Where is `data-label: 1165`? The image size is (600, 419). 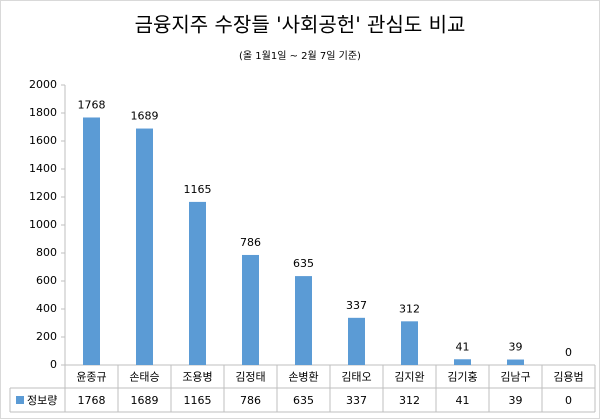 data-label: 1165 is located at coordinates (198, 189).